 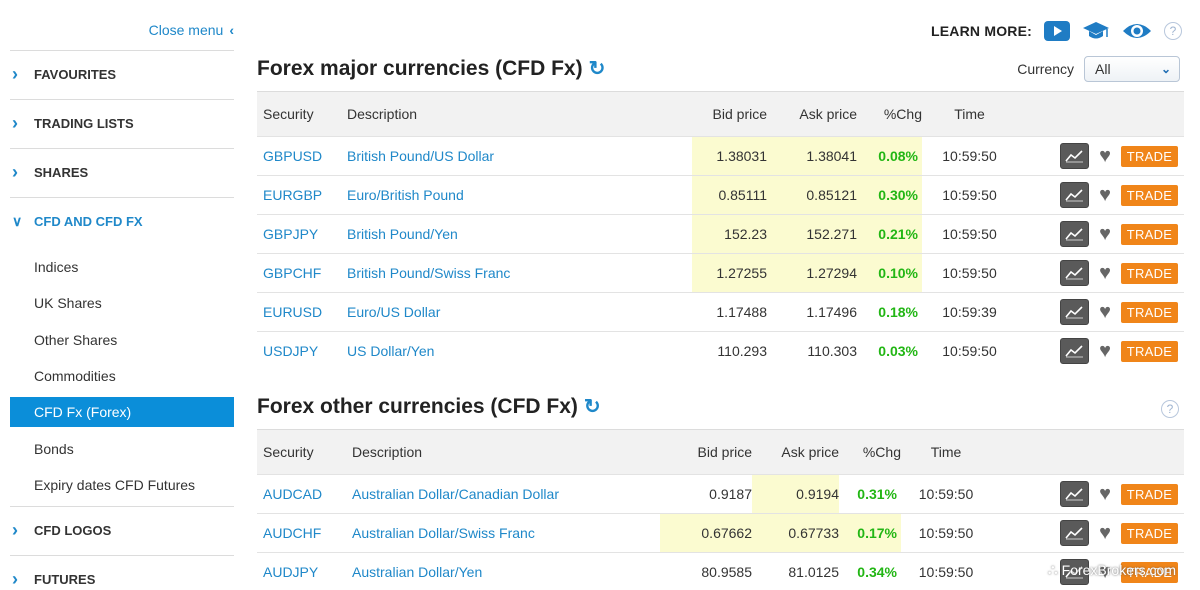 I want to click on description-link: Australian Dollar/Yen, so click(x=417, y=572).